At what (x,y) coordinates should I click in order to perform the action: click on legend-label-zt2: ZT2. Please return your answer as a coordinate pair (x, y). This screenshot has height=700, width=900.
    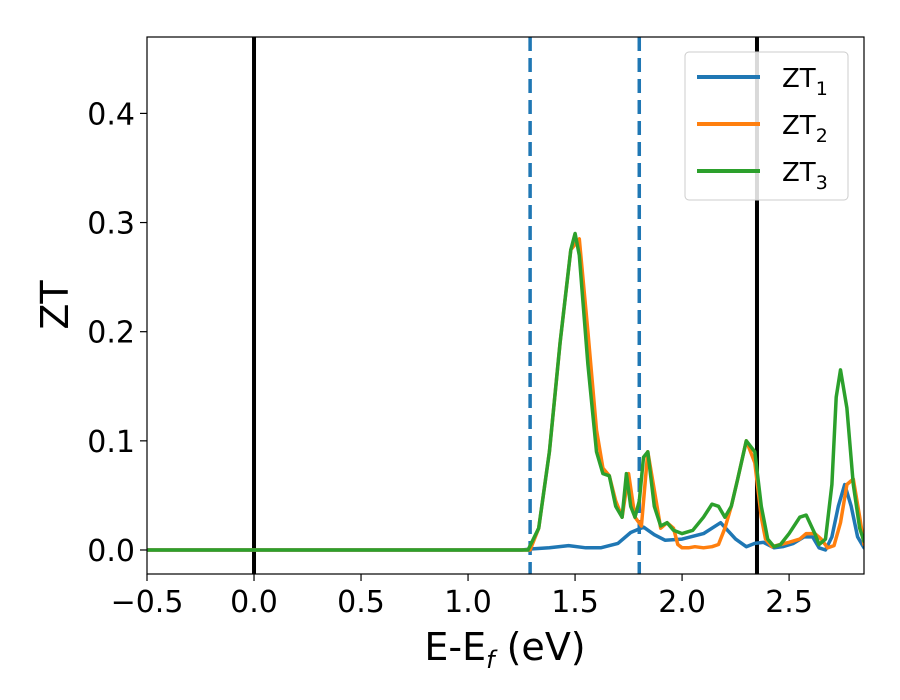
    Looking at the image, I should click on (805, 129).